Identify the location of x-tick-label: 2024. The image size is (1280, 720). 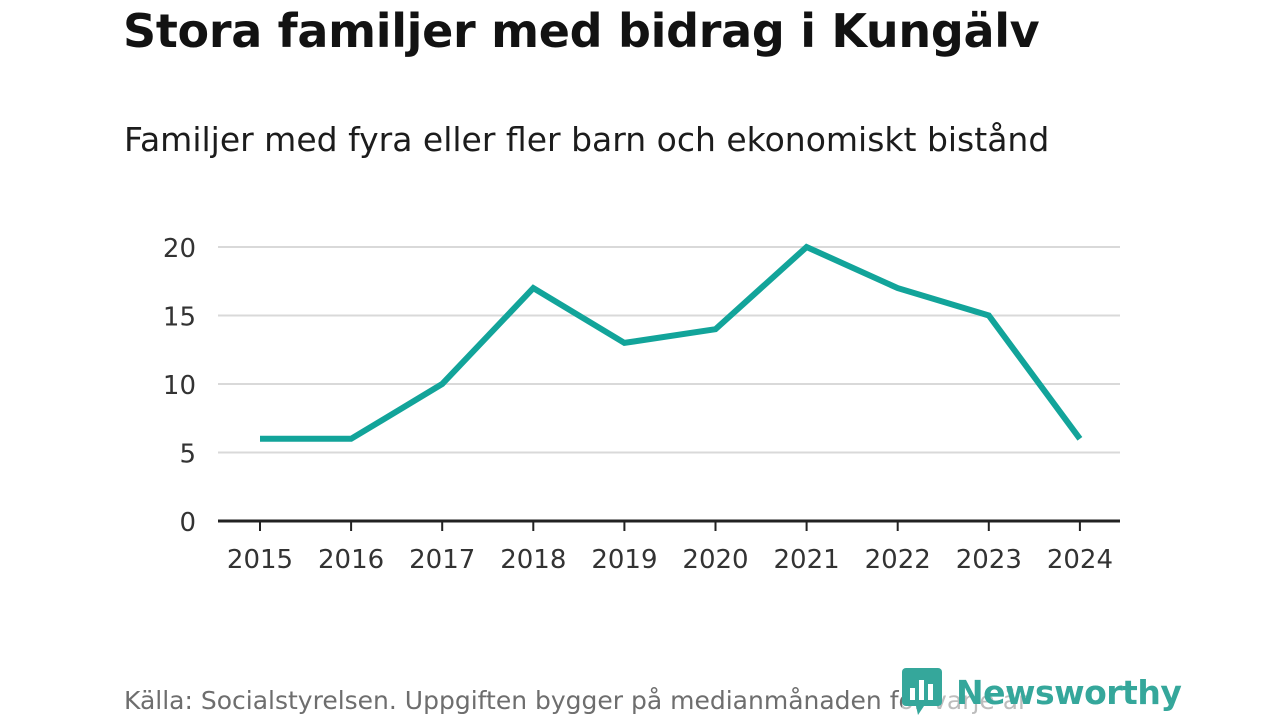
(1080, 560).